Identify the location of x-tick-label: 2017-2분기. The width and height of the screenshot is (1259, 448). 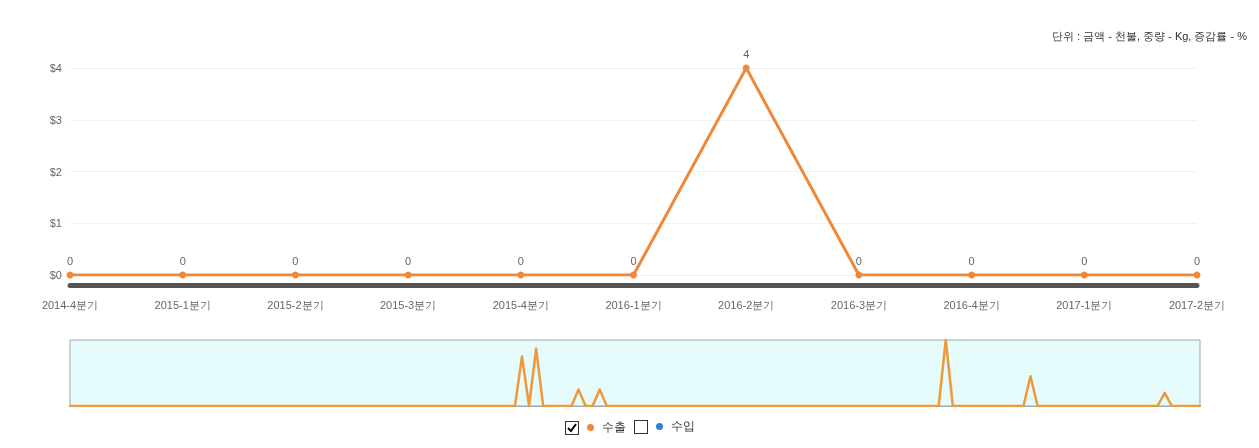
(1197, 304).